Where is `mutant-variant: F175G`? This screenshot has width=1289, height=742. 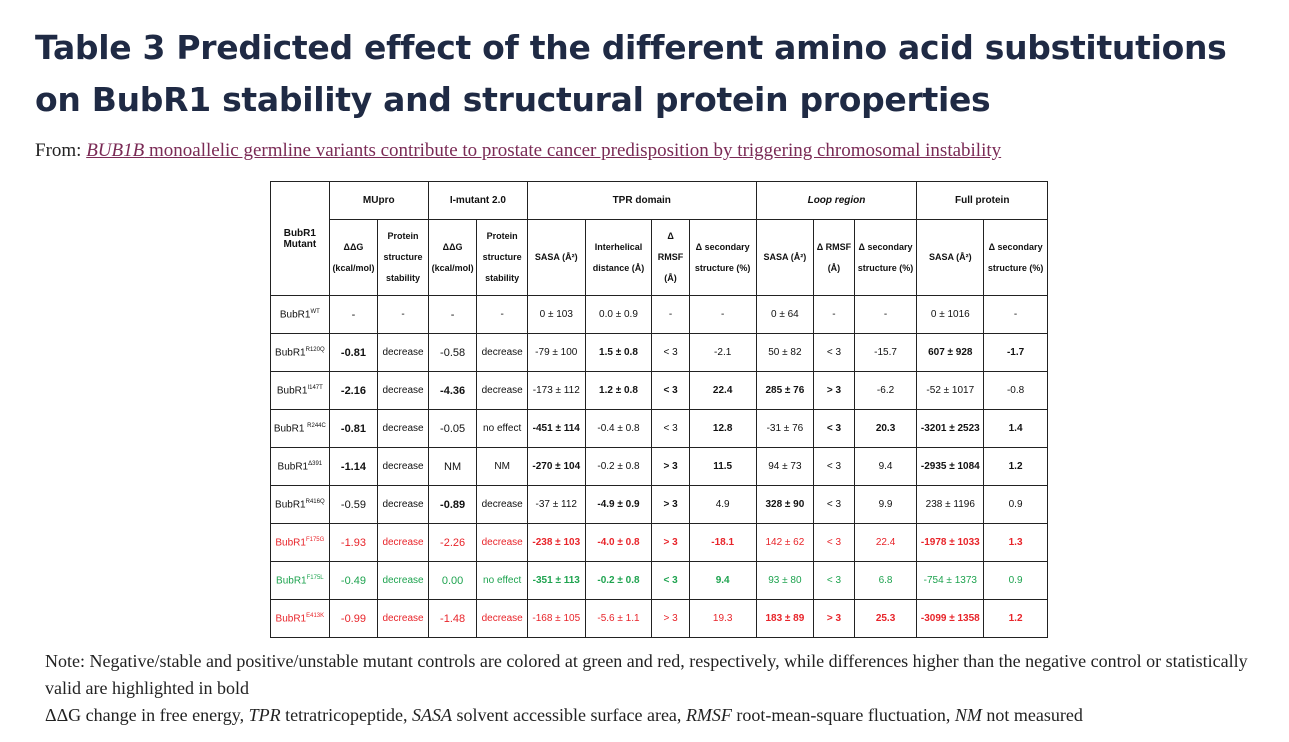
mutant-variant: F175G is located at coordinates (315, 539).